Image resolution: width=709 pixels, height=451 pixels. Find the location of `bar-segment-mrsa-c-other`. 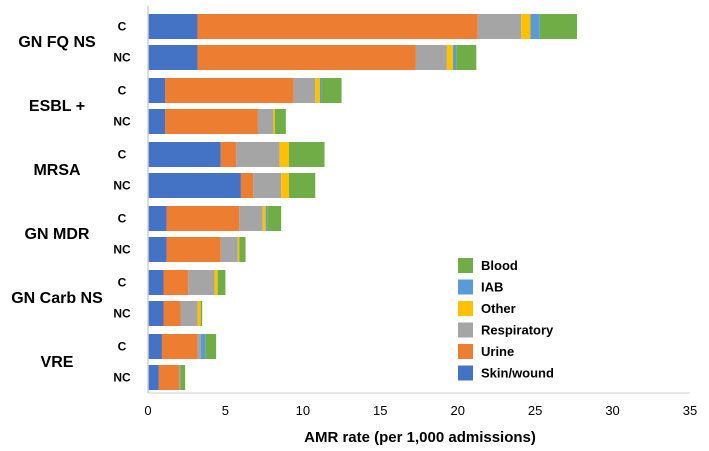

bar-segment-mrsa-c-other is located at coordinates (284, 154).